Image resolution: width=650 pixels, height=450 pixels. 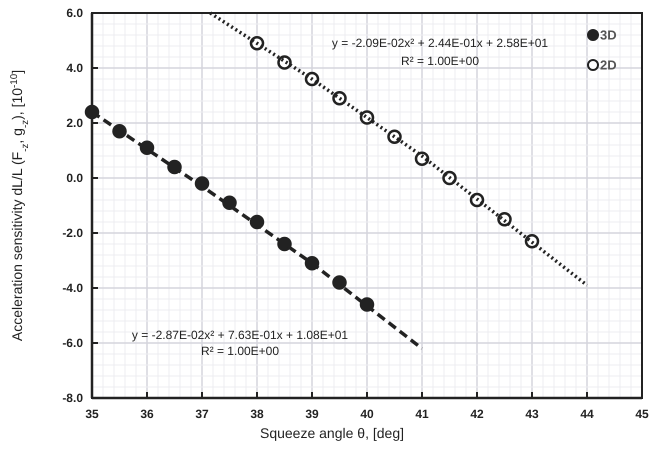 I want to click on x-tick-label: 42, so click(x=477, y=413).